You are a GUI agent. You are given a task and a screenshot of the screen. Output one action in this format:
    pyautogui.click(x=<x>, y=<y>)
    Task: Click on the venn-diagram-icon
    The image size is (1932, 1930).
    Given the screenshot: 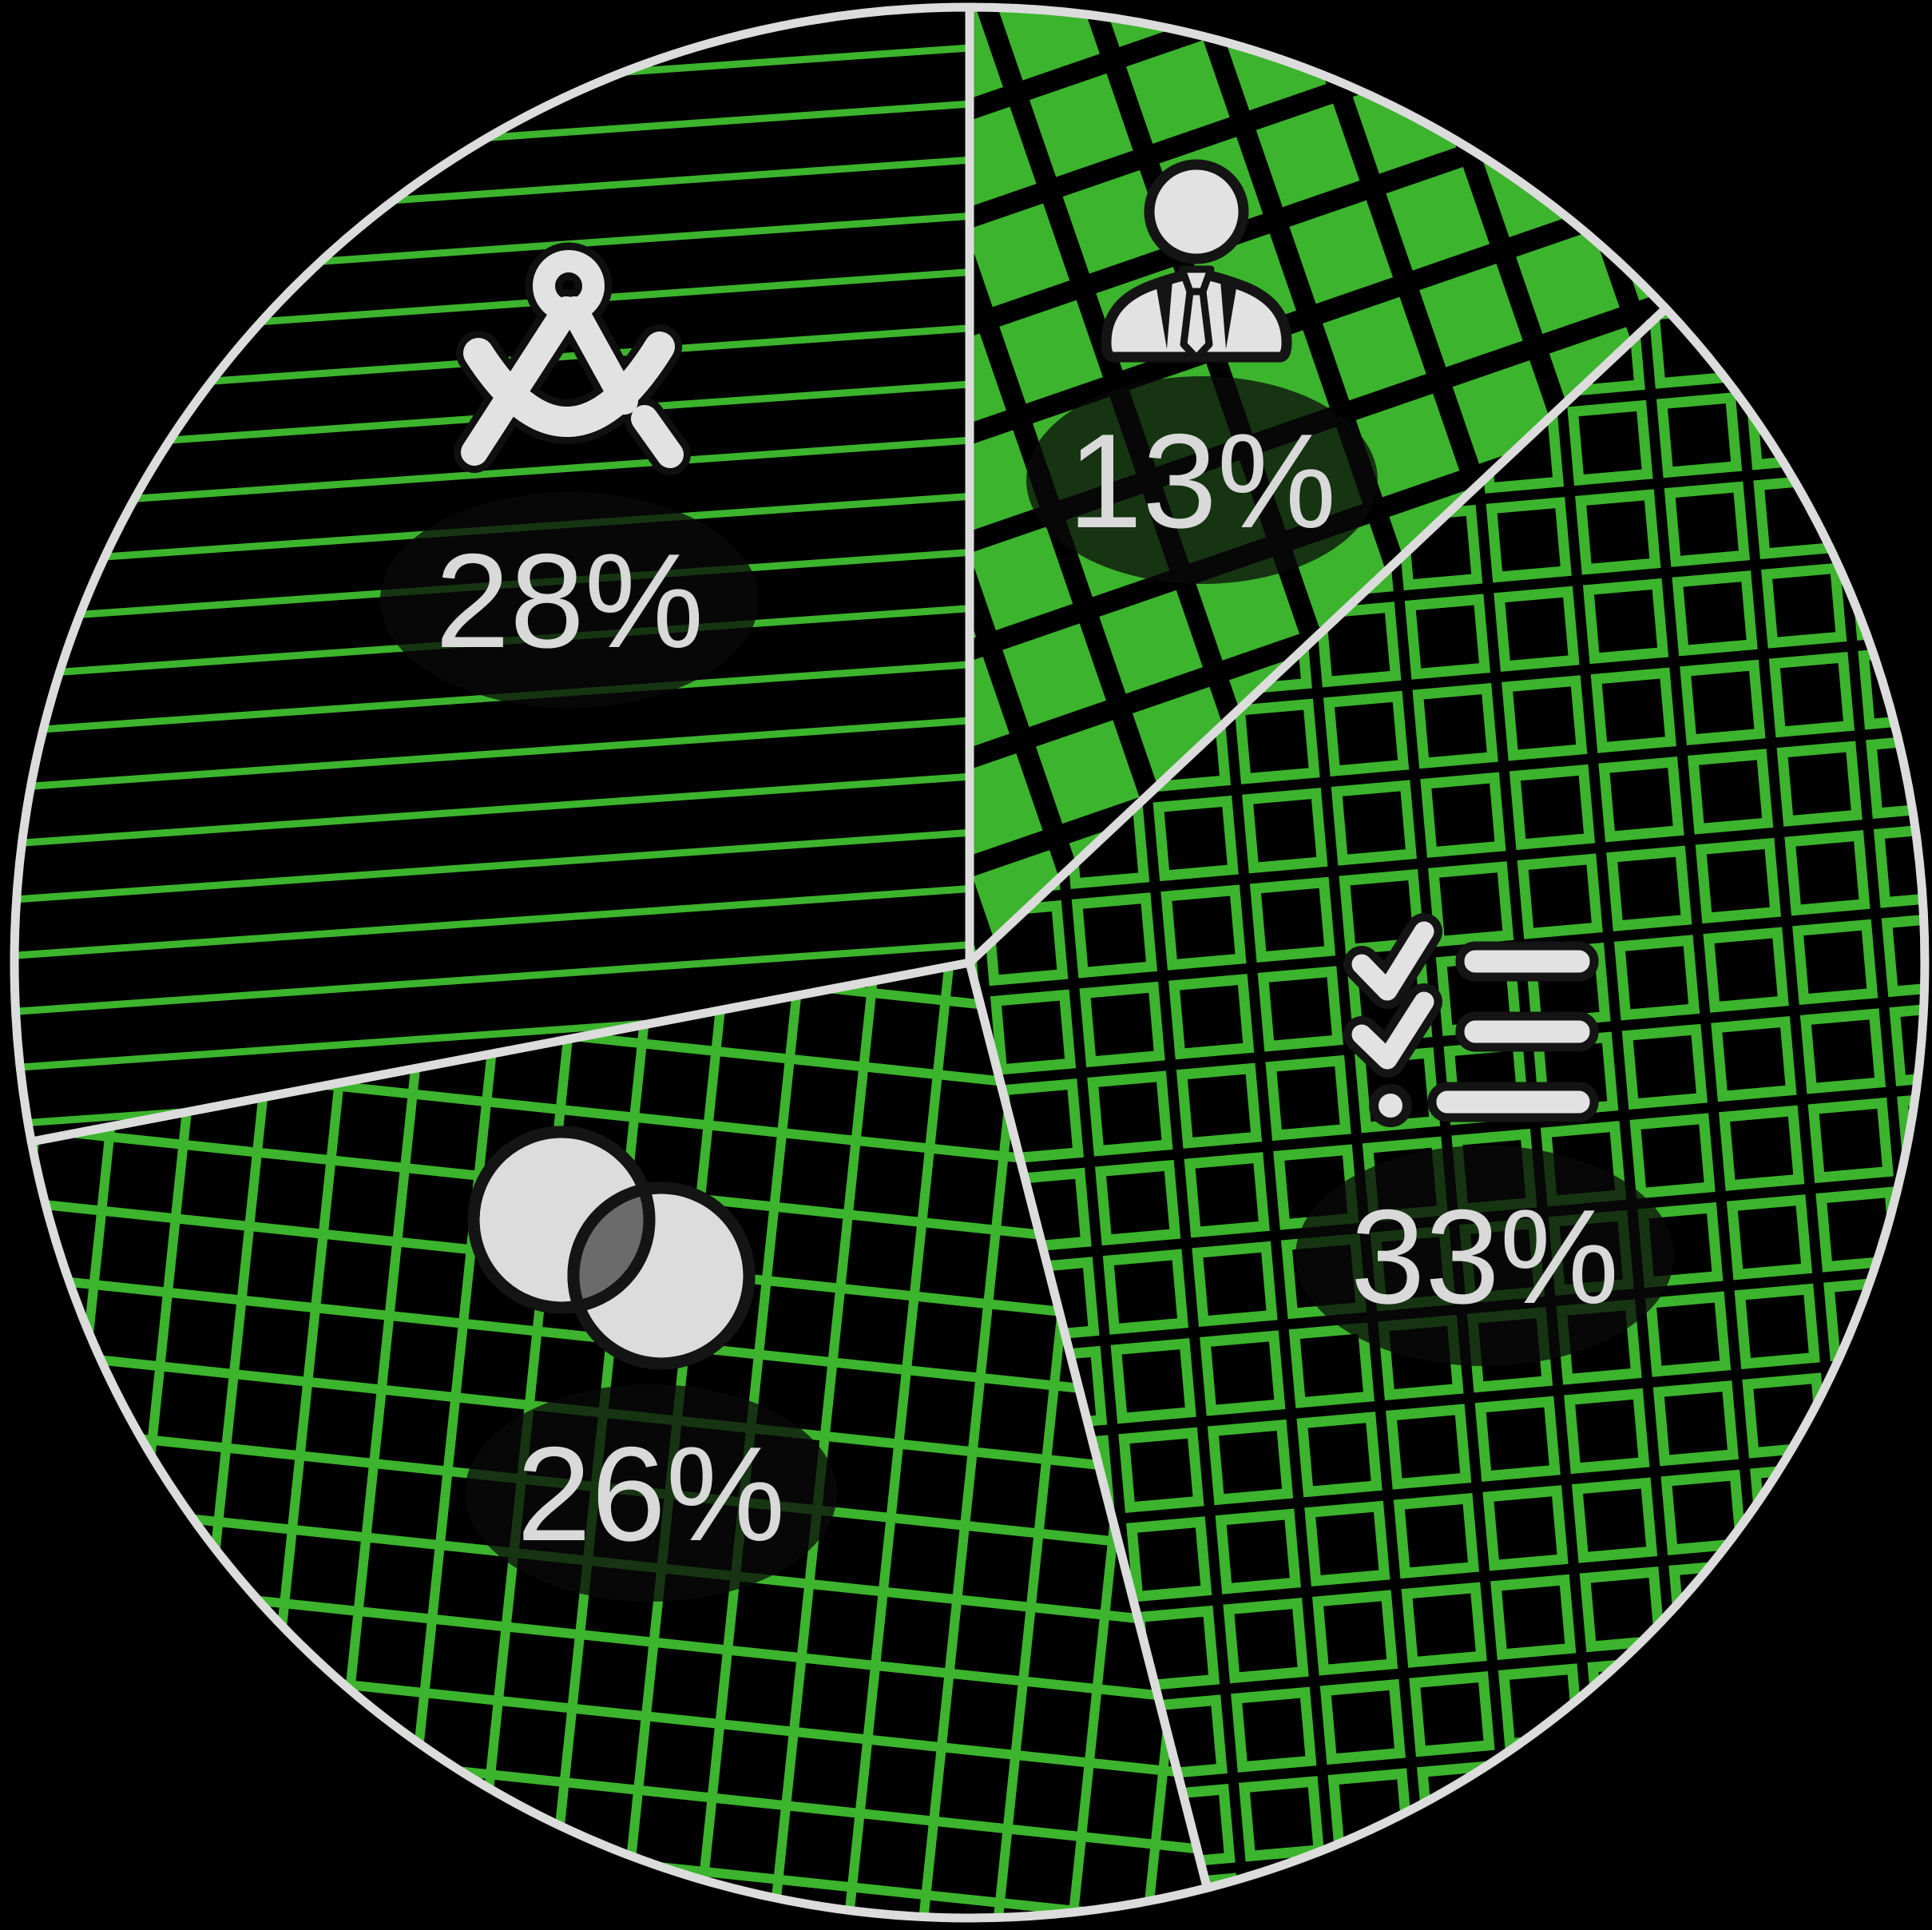 What is the action you would take?
    pyautogui.click(x=611, y=1248)
    